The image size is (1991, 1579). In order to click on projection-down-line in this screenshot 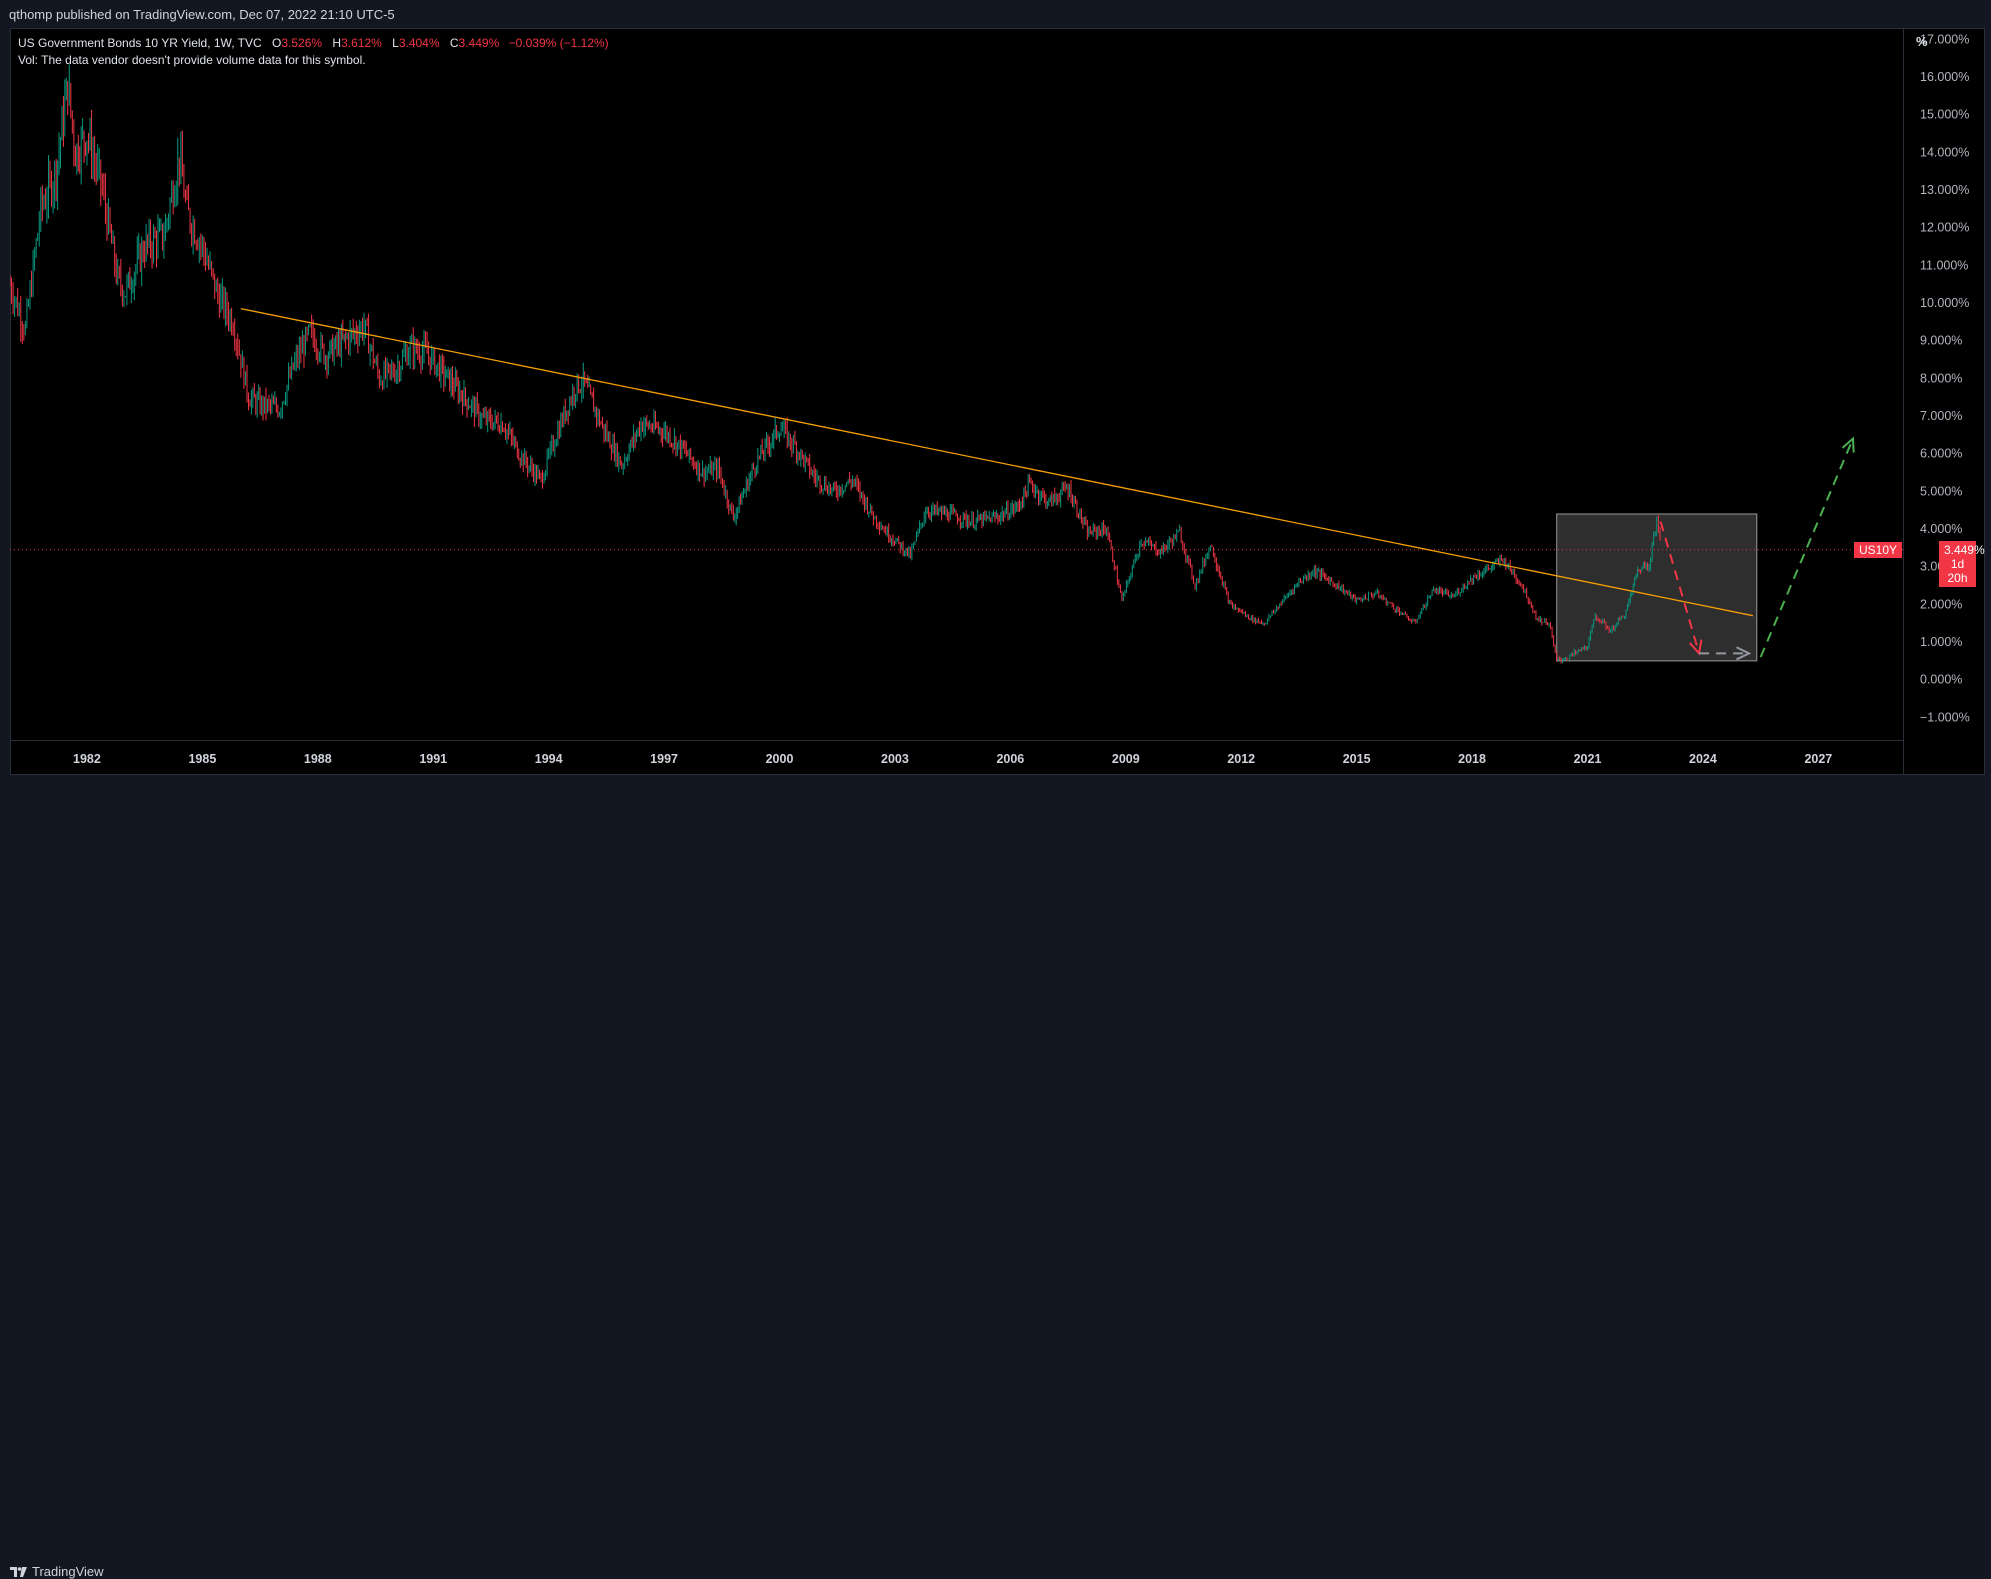, I will do `click(1680, 587)`.